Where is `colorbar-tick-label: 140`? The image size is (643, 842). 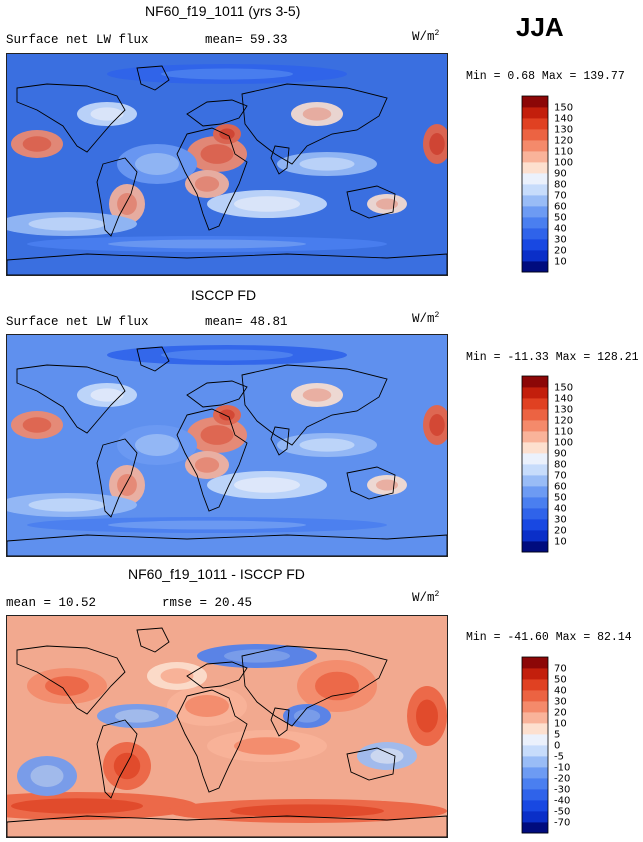
colorbar-tick-label: 140 is located at coordinates (563, 119).